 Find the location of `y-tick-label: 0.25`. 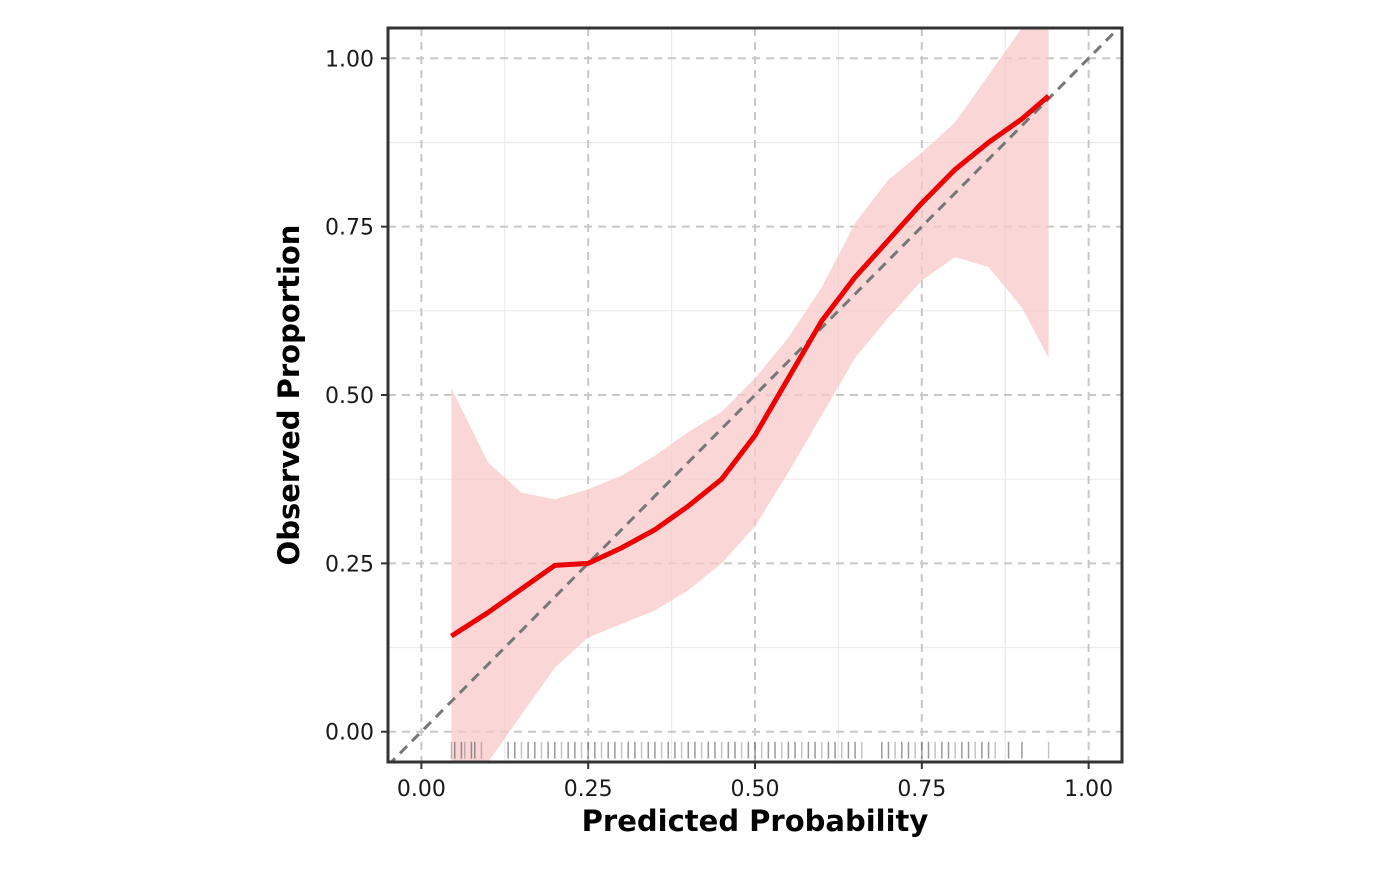

y-tick-label: 0.25 is located at coordinates (349, 564).